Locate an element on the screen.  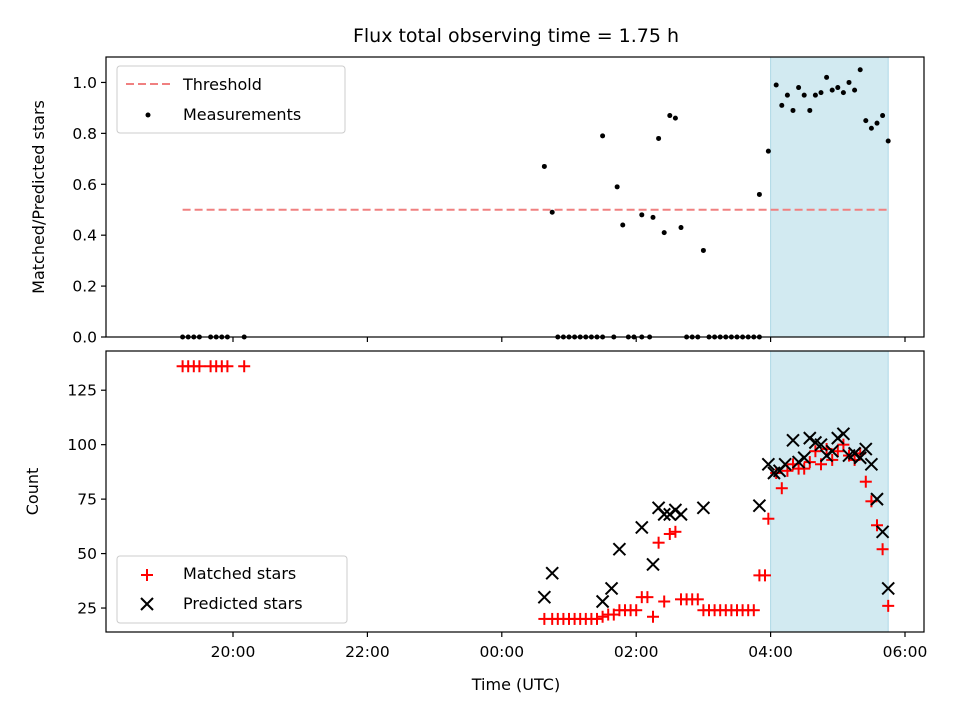
y-tick-label: 0.6 is located at coordinates (84, 185).